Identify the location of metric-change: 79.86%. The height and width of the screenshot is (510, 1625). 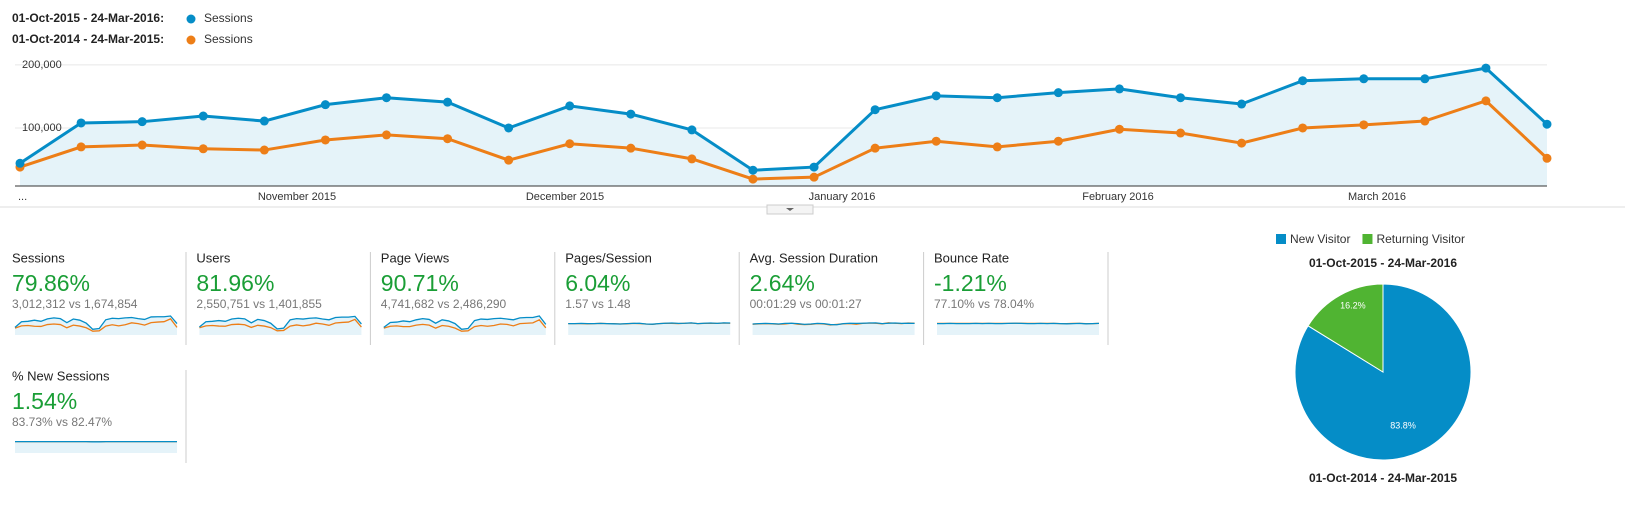
(51, 283).